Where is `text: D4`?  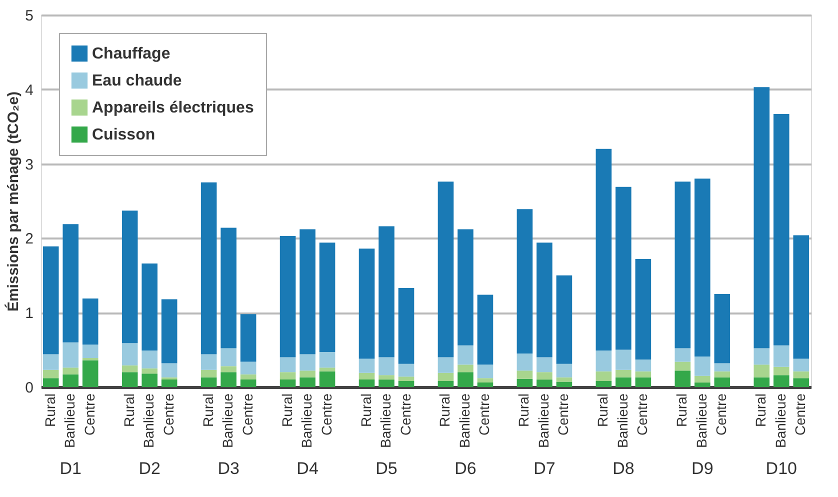
text: D4 is located at coordinates (307, 468).